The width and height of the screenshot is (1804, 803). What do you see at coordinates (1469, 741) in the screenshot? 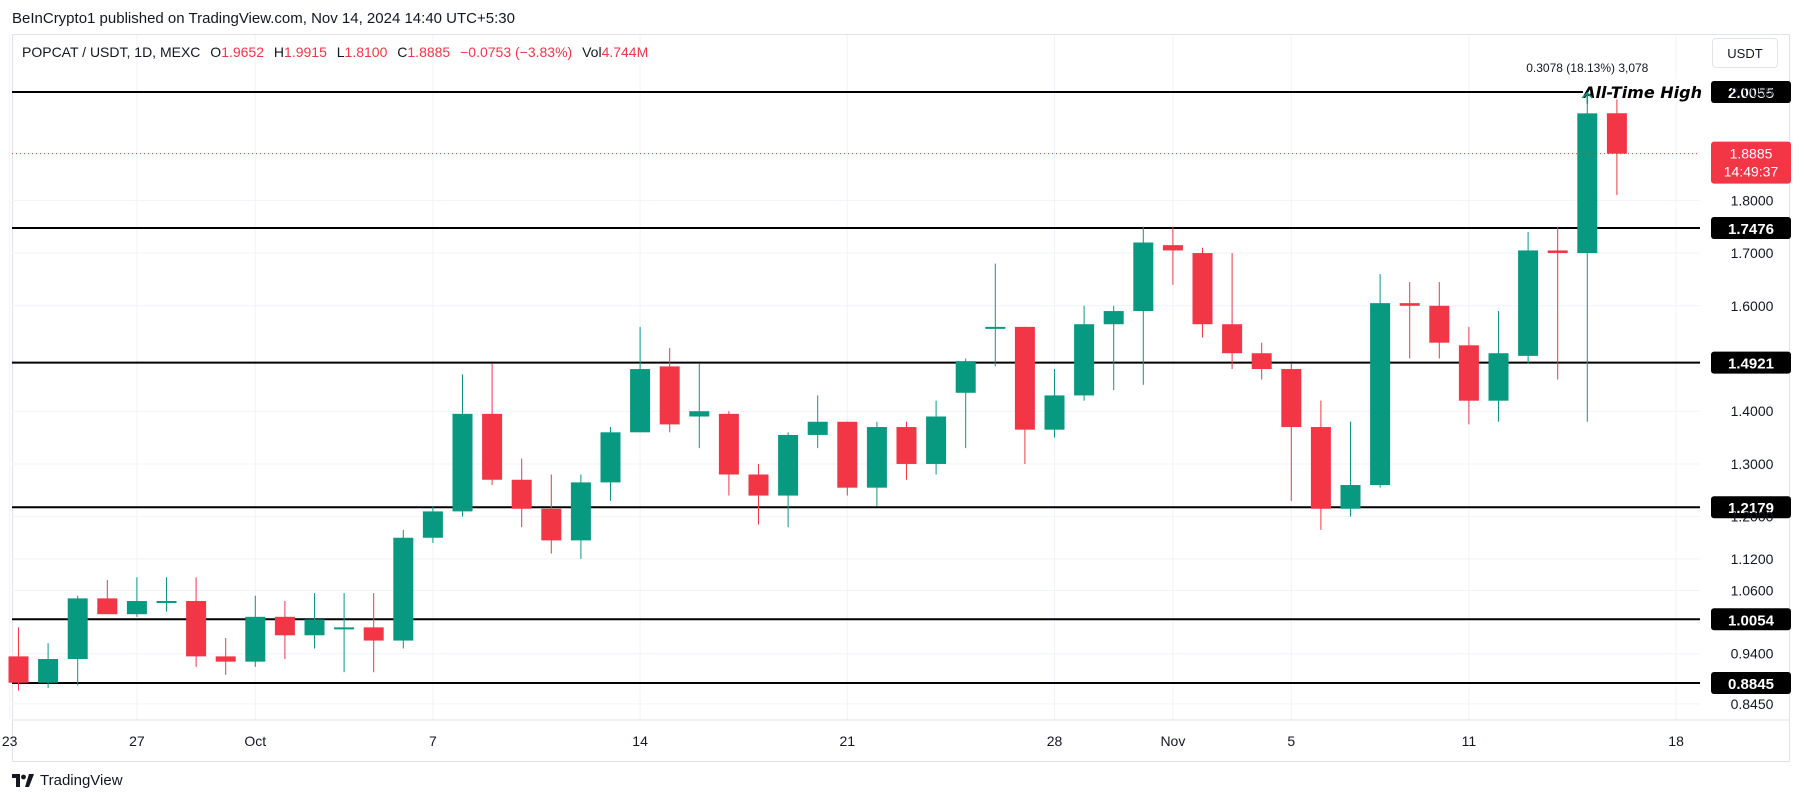
I see `time-tick-label: 11` at bounding box center [1469, 741].